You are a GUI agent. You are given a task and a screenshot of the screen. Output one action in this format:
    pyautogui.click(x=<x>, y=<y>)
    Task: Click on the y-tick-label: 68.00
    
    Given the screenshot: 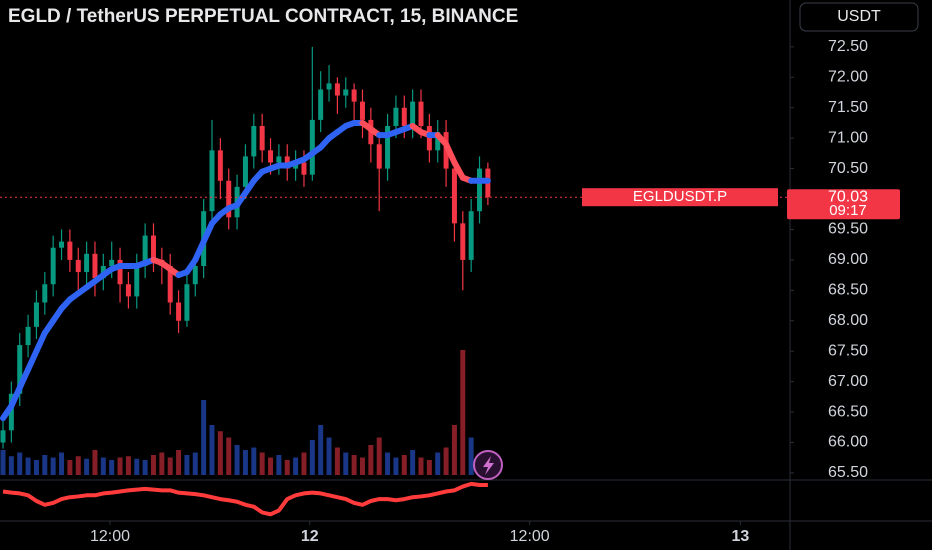 What is the action you would take?
    pyautogui.click(x=848, y=320)
    